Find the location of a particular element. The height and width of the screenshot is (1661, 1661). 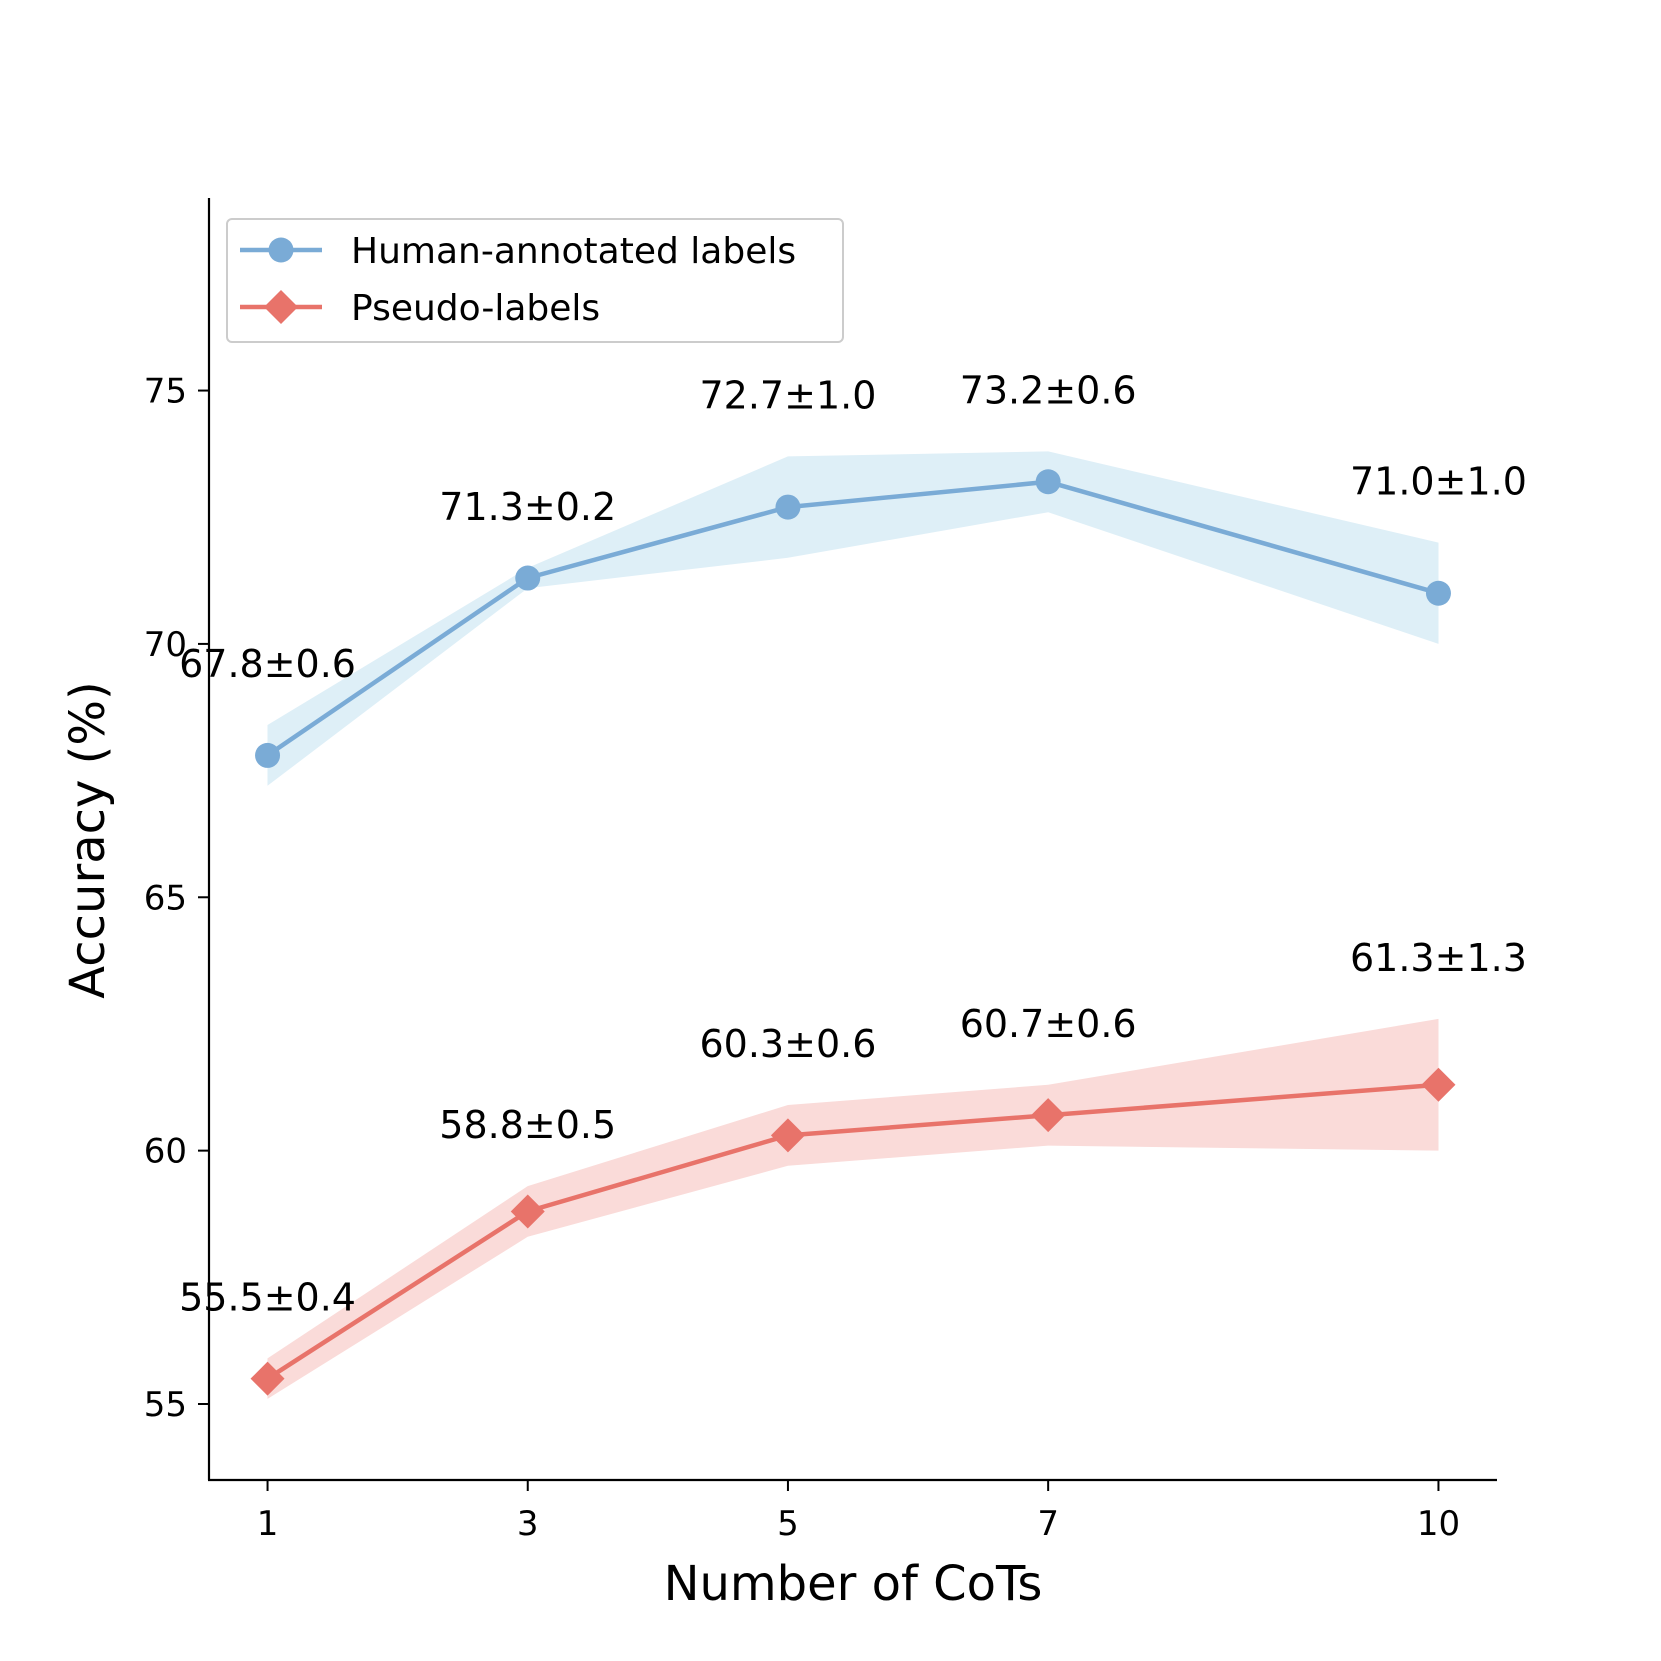

human-value-label: 67.8±0.6 is located at coordinates (267, 664).